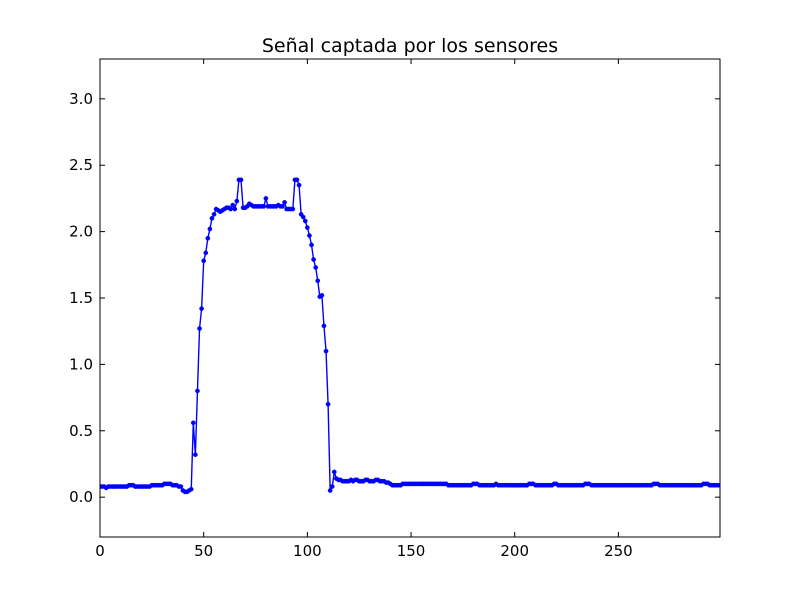 Image resolution: width=800 pixels, height=597 pixels. Describe the element at coordinates (81, 298) in the screenshot. I see `y-tick-label: 1.5` at that location.